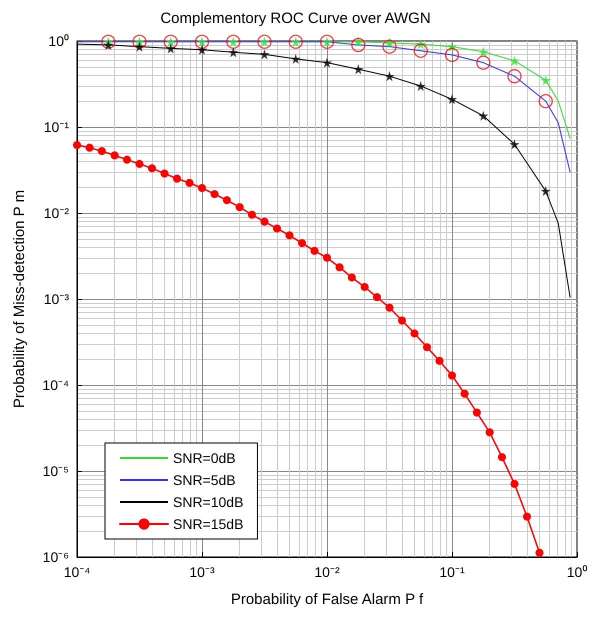  I want to click on y-tick-label: 10⁻⁴, so click(55, 385).